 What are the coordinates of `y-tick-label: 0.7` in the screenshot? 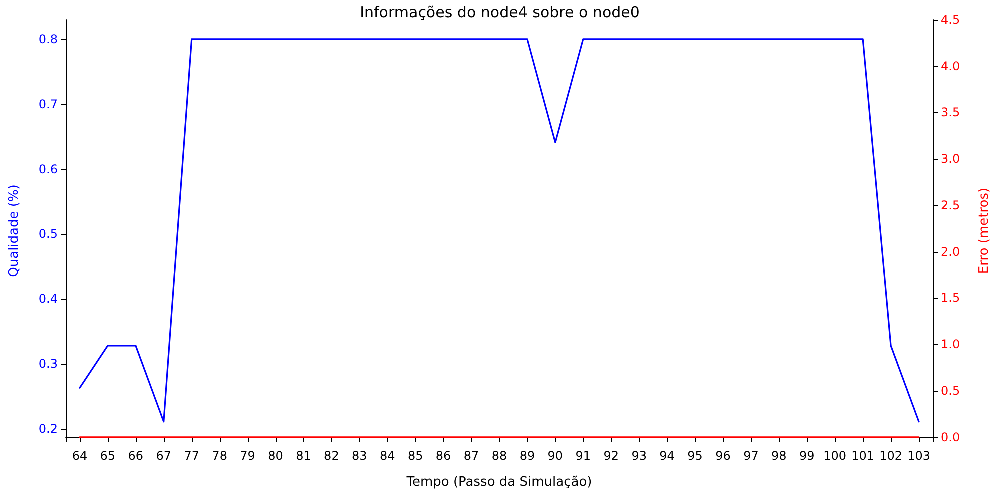 It's located at (48, 104).